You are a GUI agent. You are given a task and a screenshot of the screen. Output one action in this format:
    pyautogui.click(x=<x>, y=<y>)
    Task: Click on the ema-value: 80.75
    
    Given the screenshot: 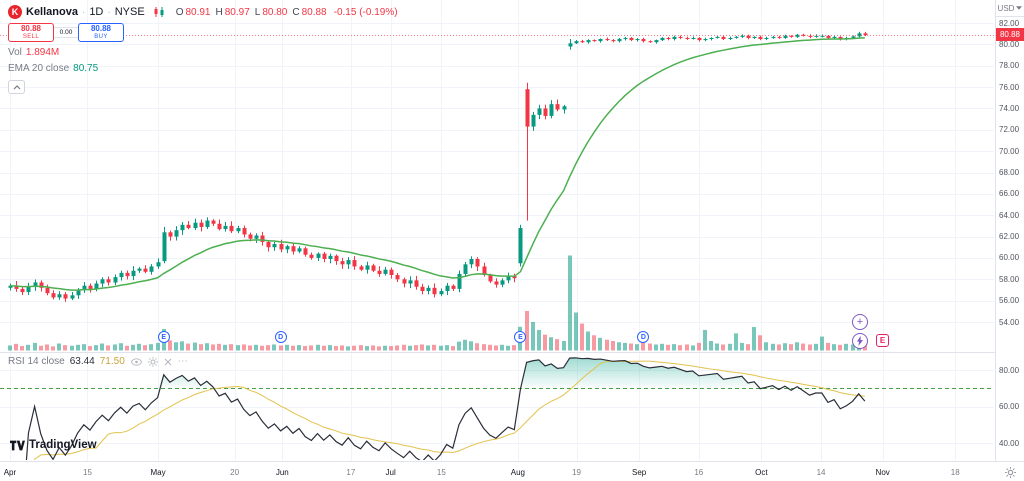 What is the action you would take?
    pyautogui.click(x=86, y=68)
    